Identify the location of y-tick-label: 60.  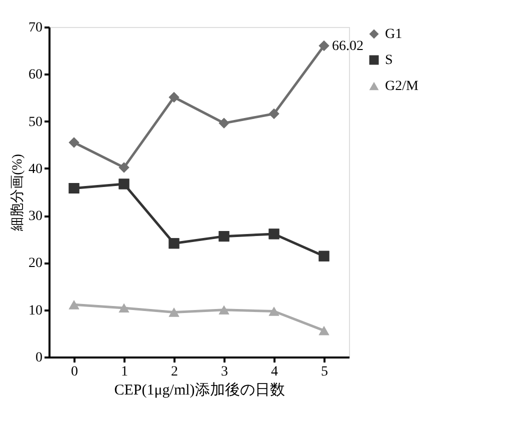
(35, 75).